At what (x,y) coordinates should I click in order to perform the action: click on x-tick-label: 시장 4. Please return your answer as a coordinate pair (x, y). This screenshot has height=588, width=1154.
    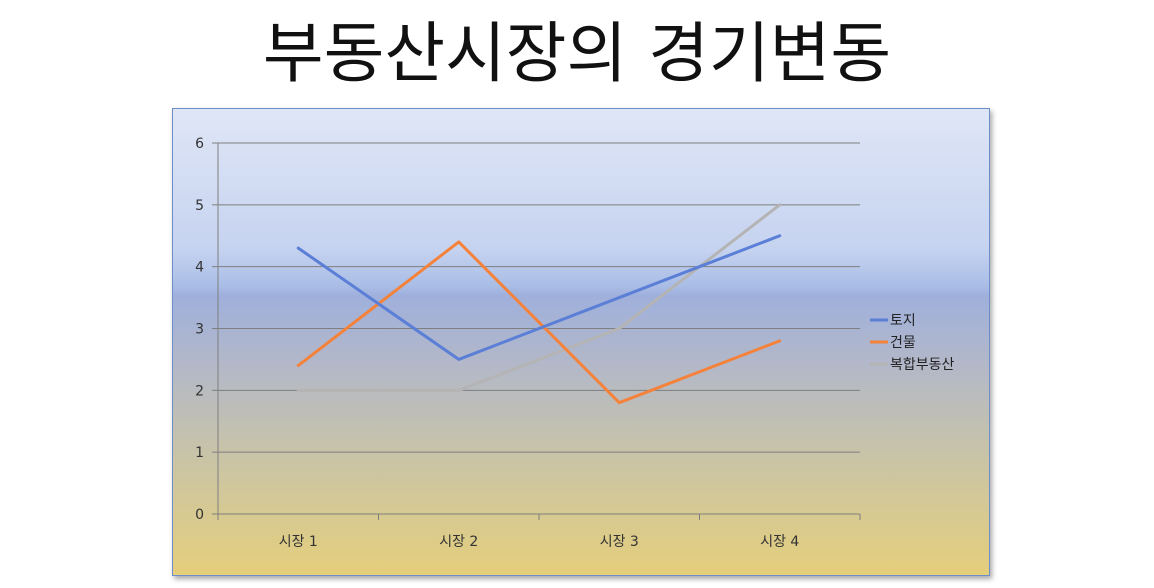
    Looking at the image, I should click on (779, 542).